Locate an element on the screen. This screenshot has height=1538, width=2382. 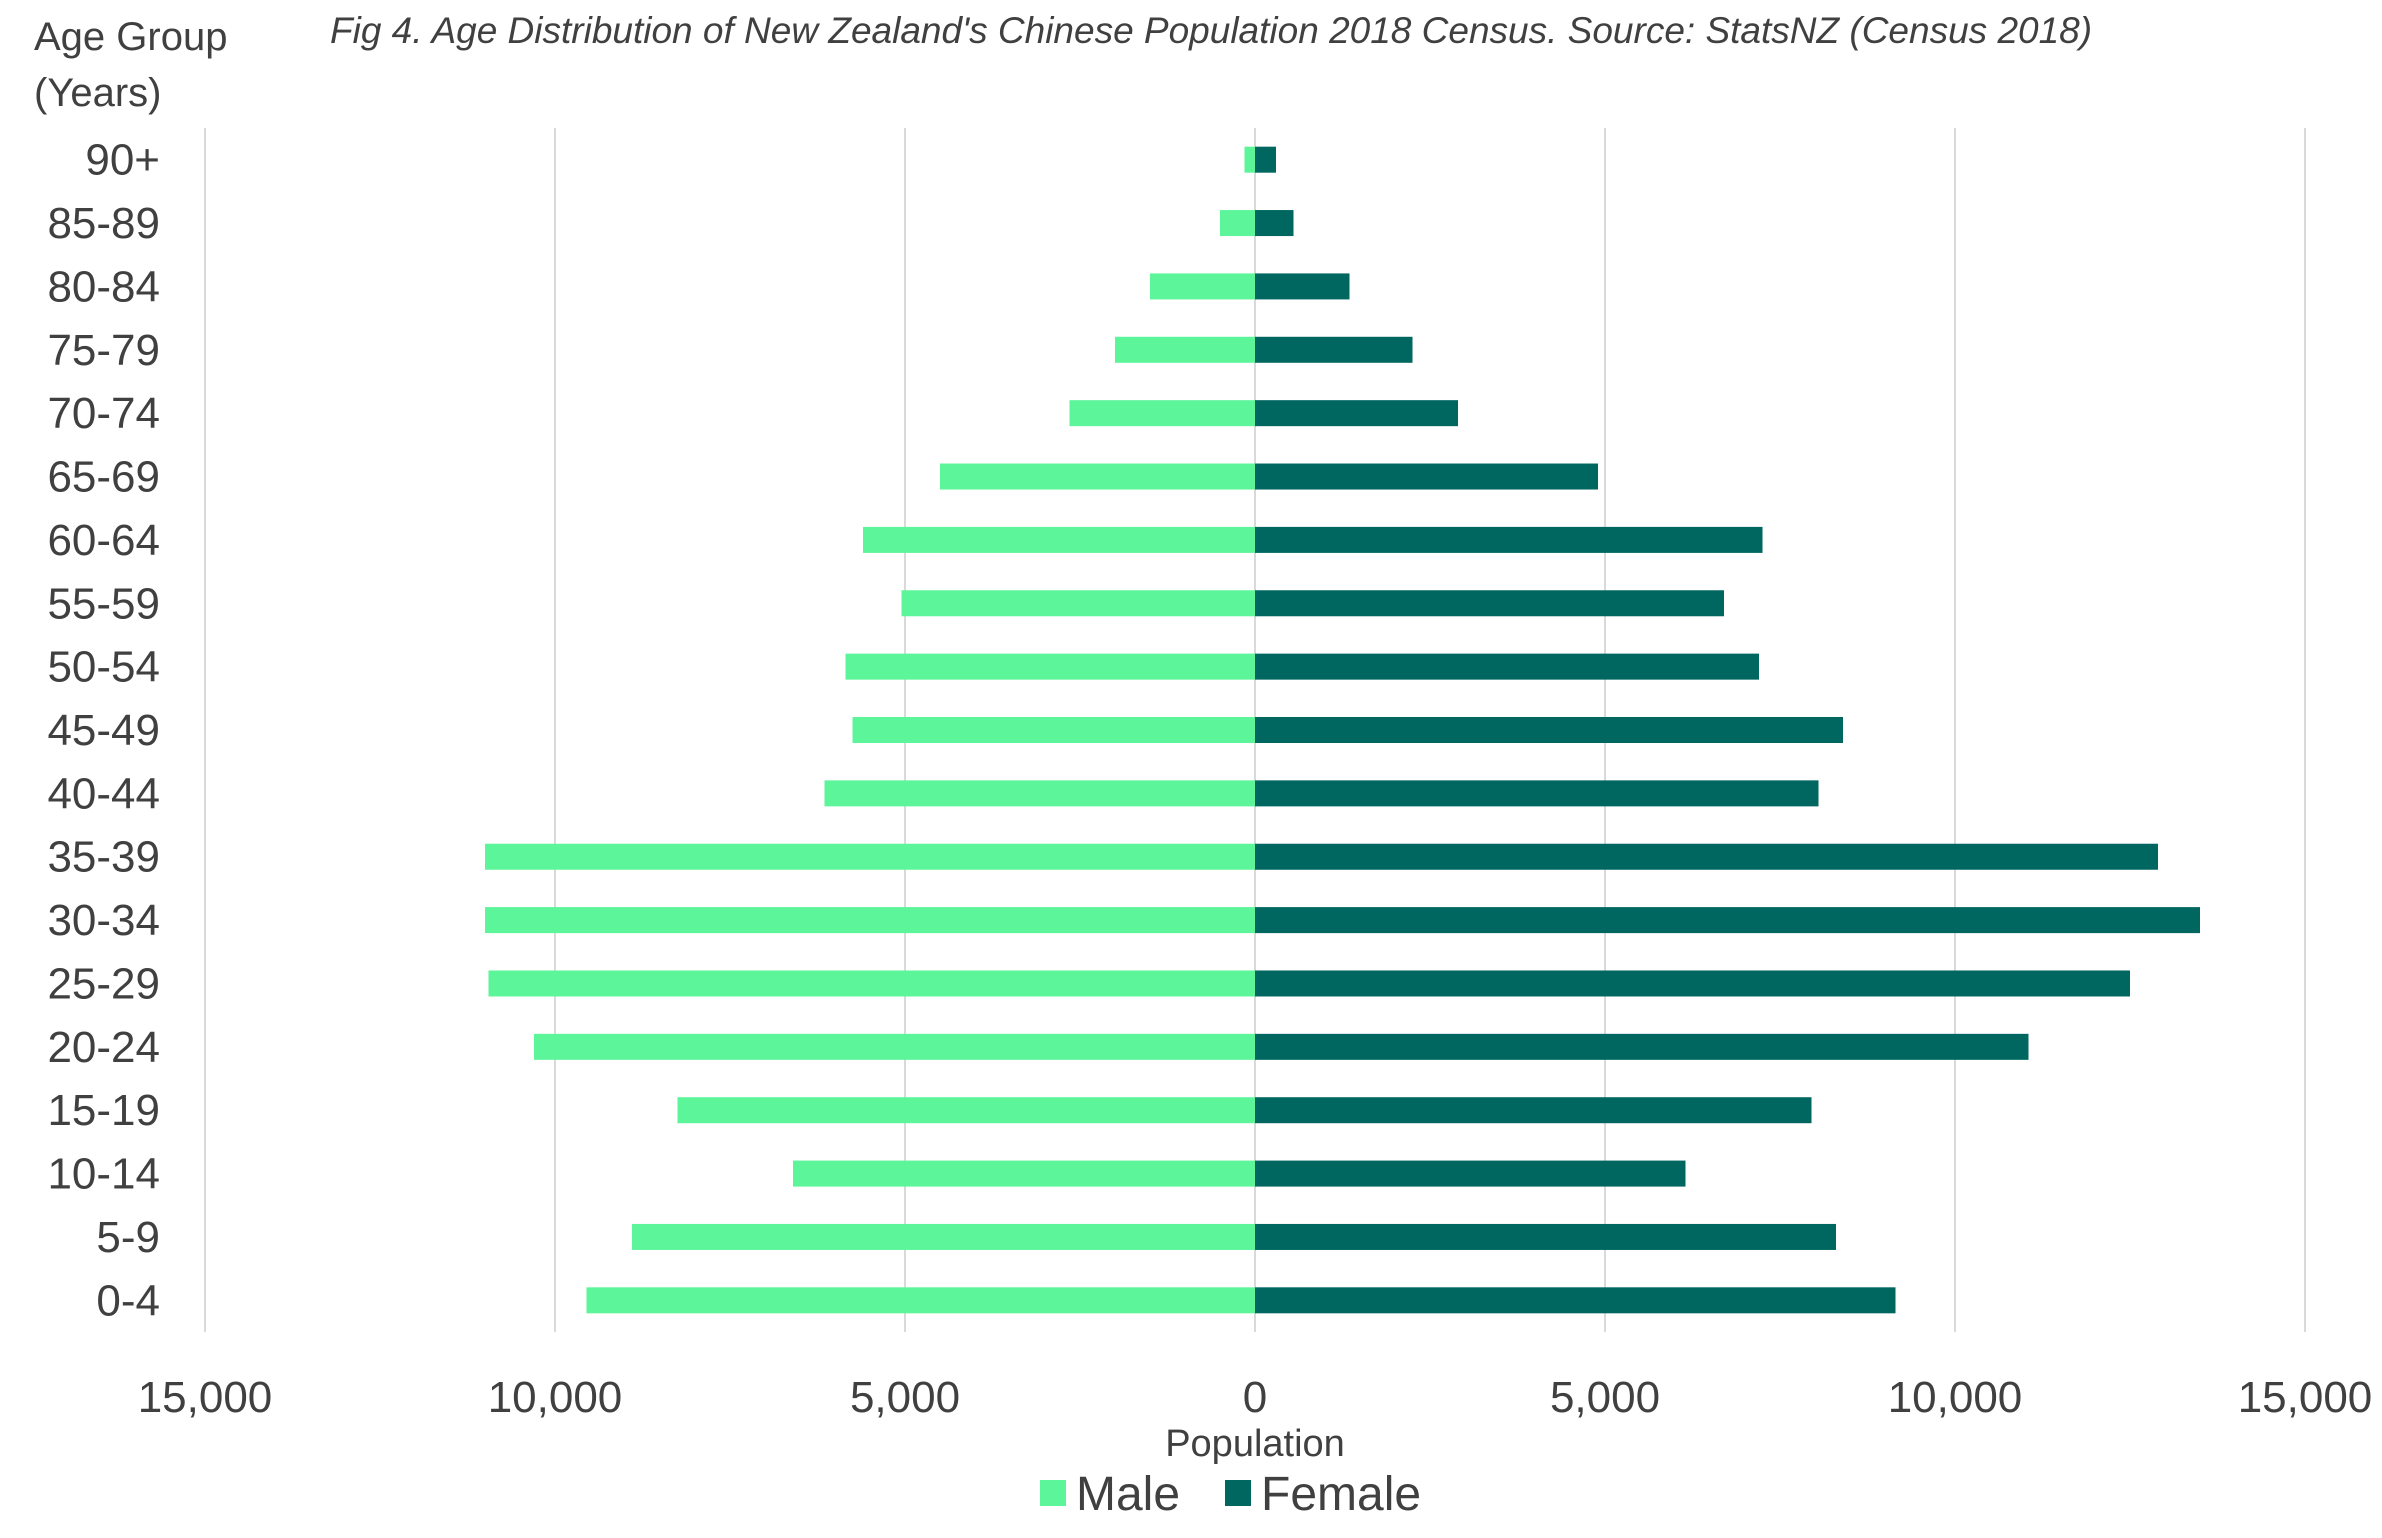
y-tick-label: 20-24 is located at coordinates (103, 1047).